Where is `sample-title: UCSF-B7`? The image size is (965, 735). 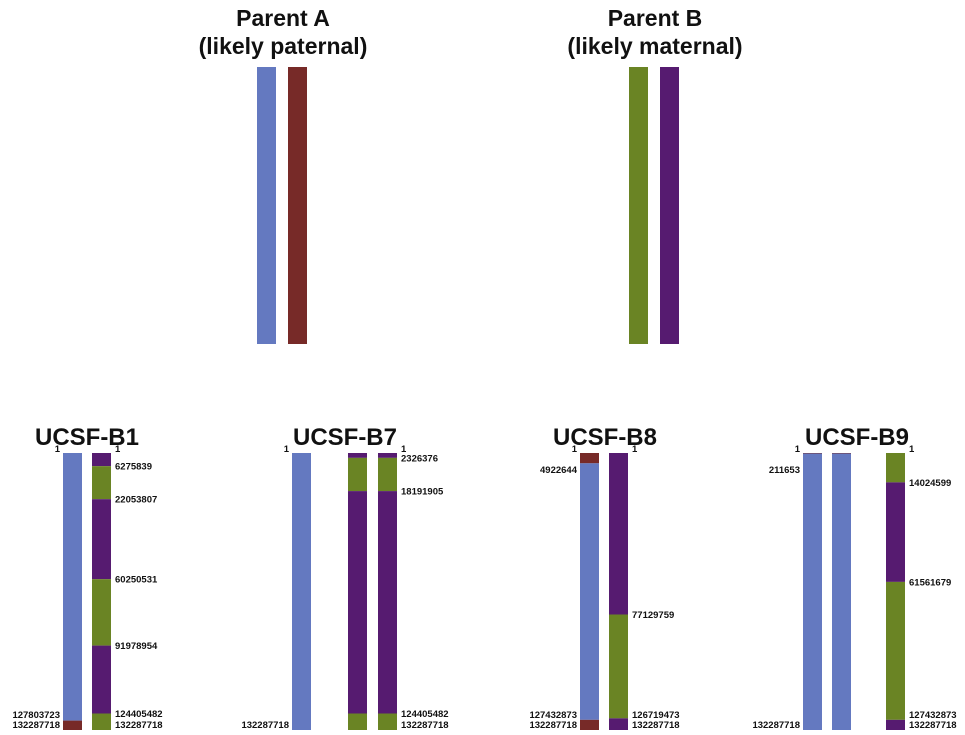 sample-title: UCSF-B7 is located at coordinates (345, 437).